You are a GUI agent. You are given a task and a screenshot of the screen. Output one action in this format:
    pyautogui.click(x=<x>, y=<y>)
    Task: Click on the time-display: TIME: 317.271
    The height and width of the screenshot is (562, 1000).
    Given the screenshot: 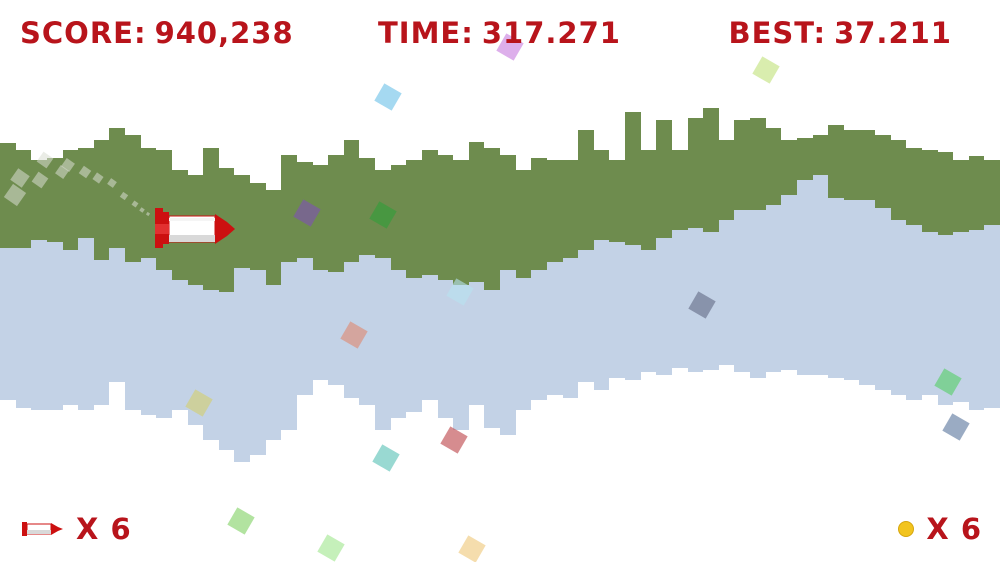 What is the action you would take?
    pyautogui.click(x=499, y=33)
    